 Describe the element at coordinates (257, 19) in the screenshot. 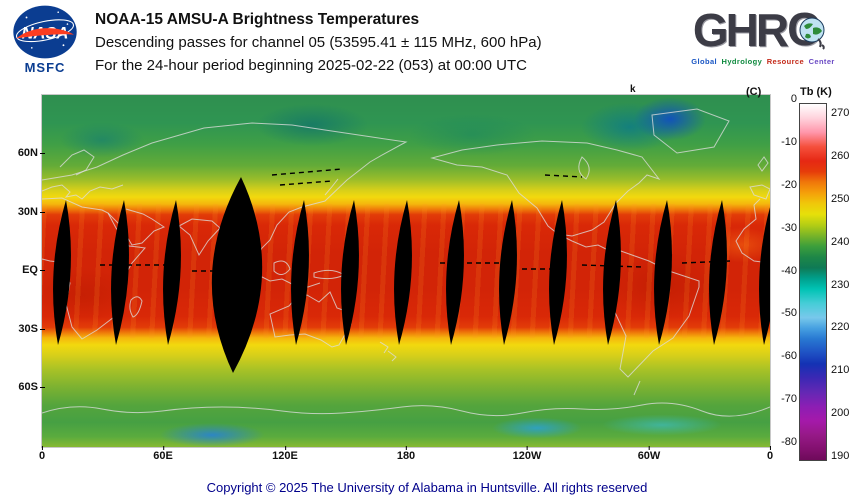

I see `page-title: NOAA-15 AMSU-A Brightness Temperatures` at that location.